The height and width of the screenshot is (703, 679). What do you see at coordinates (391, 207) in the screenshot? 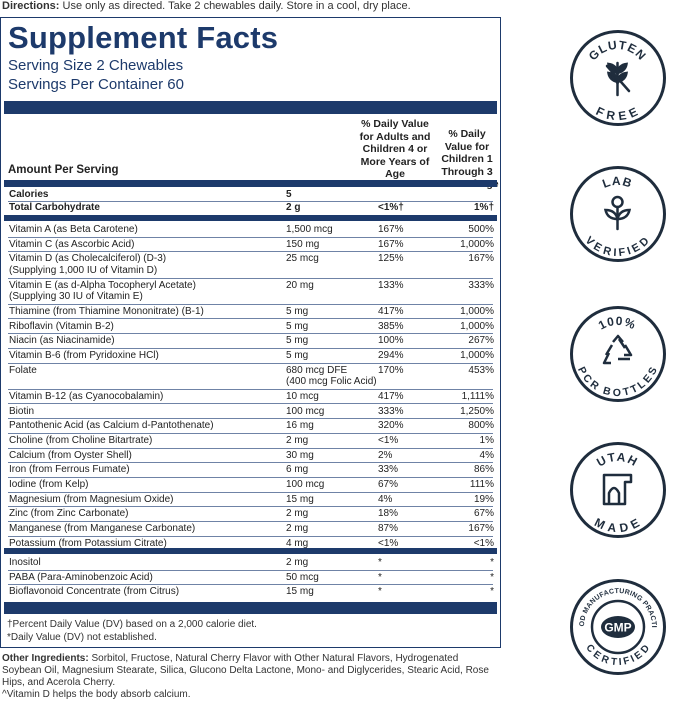
I see `nutrient-dv-adults: <1%†` at bounding box center [391, 207].